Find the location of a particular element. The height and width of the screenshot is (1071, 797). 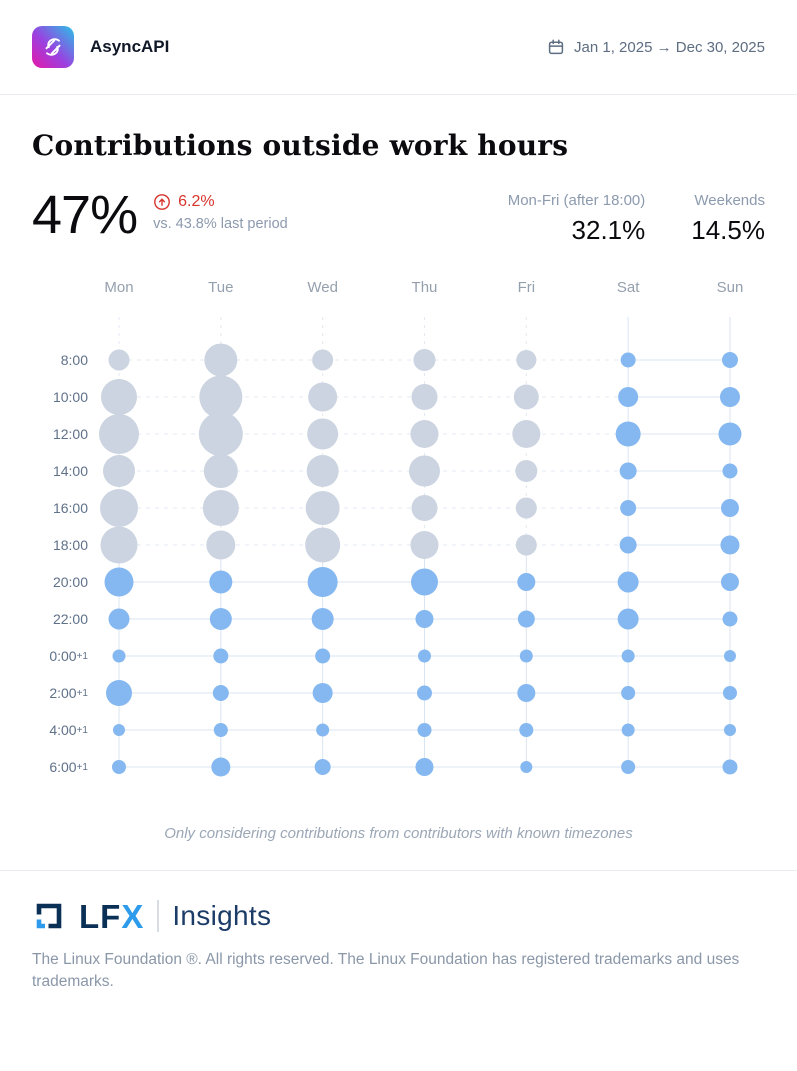

column-header-label: Fri is located at coordinates (527, 287).